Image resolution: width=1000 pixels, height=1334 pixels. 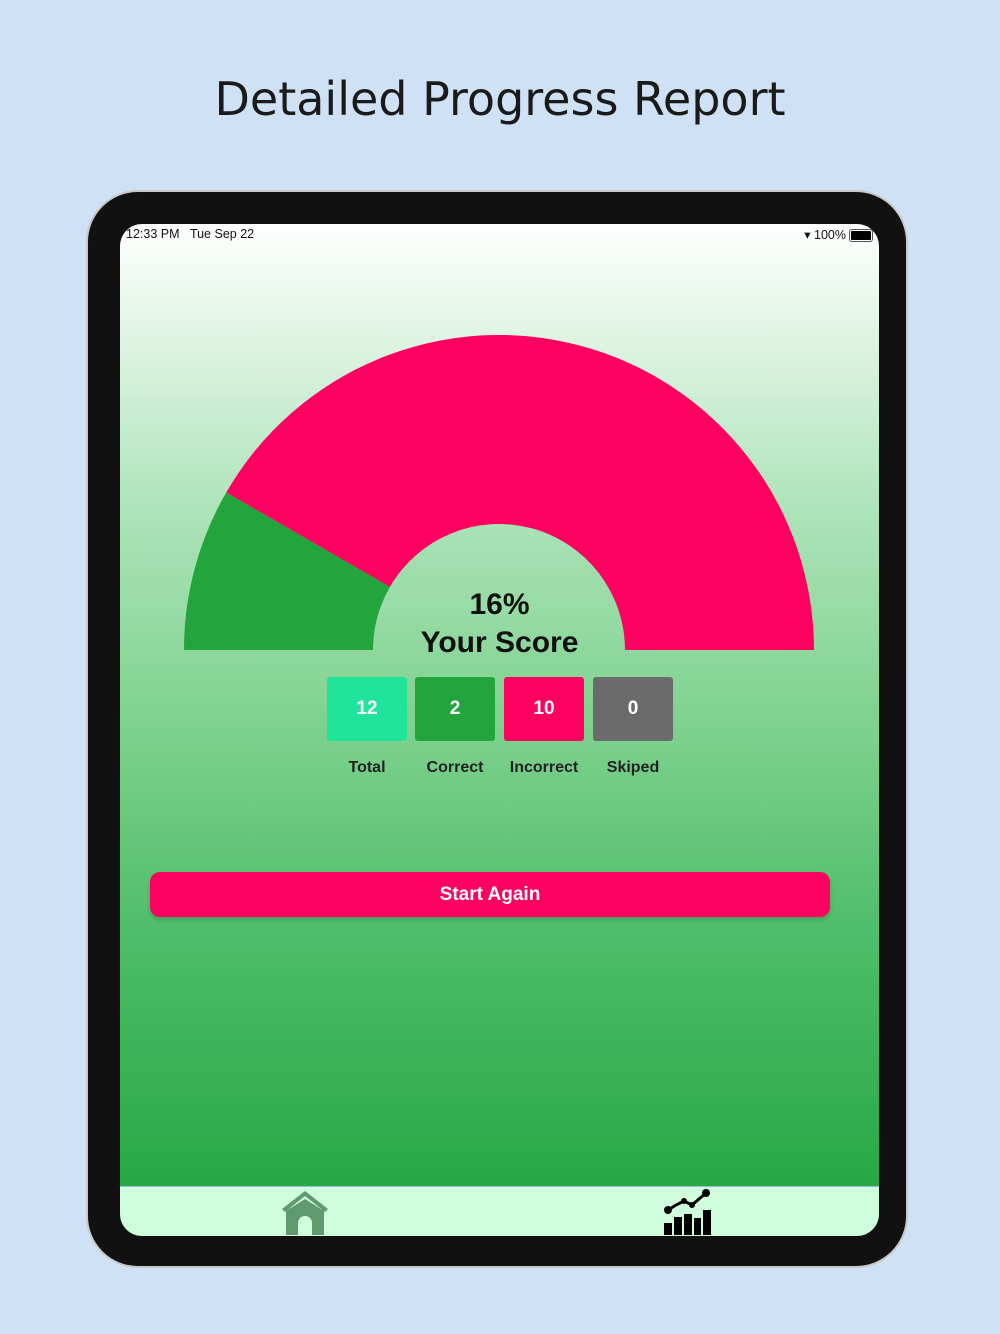 What do you see at coordinates (455, 767) in the screenshot?
I see `stat-correct-label: Correct` at bounding box center [455, 767].